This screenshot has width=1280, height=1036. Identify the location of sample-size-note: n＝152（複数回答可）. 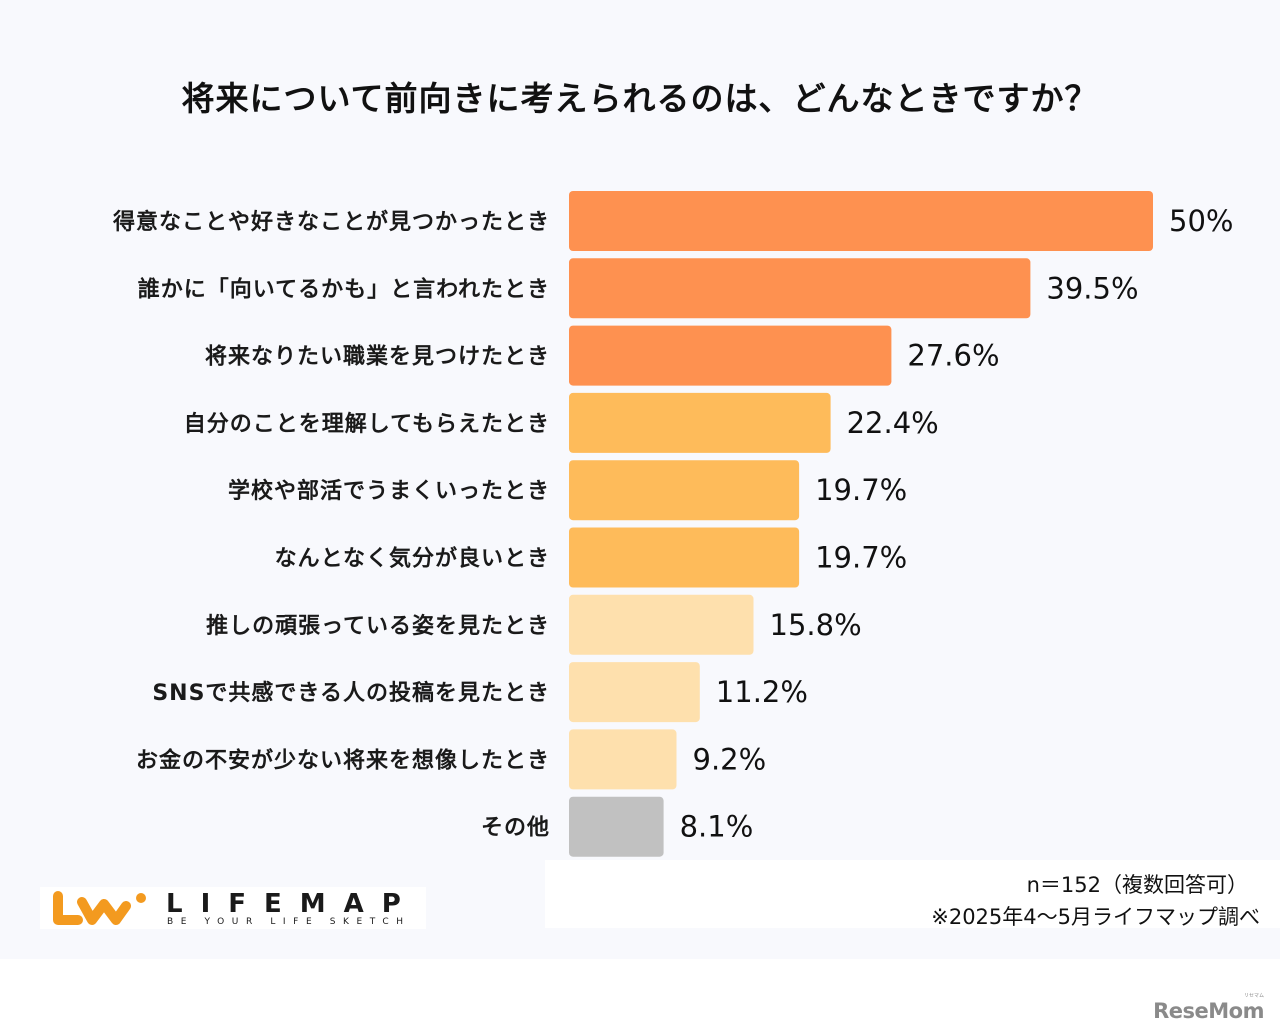
(1137, 885).